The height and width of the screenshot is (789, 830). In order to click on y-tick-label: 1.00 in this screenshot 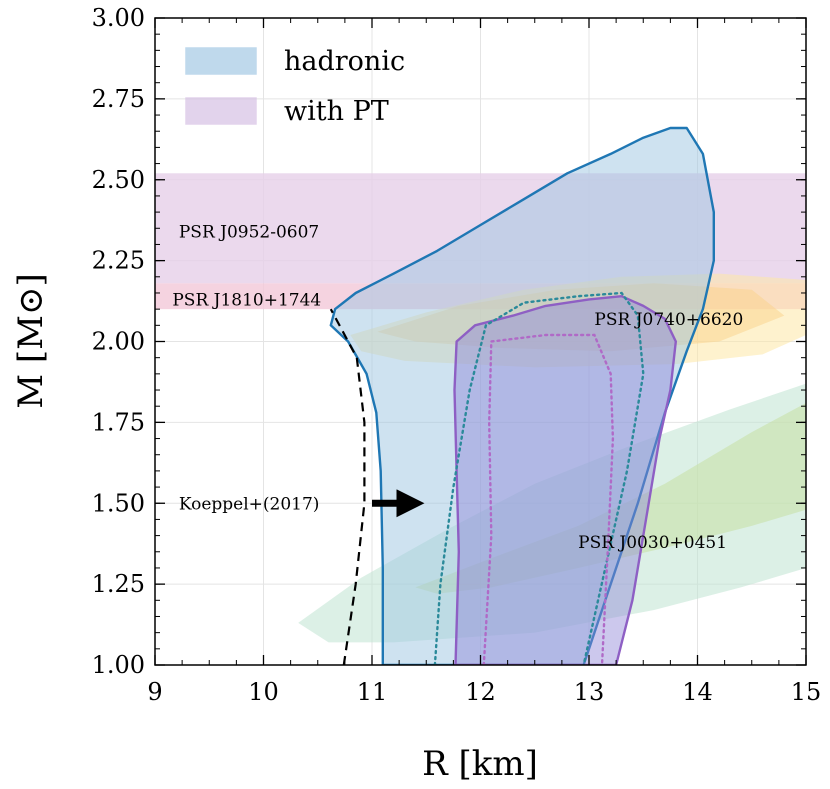, I will do `click(118, 665)`.